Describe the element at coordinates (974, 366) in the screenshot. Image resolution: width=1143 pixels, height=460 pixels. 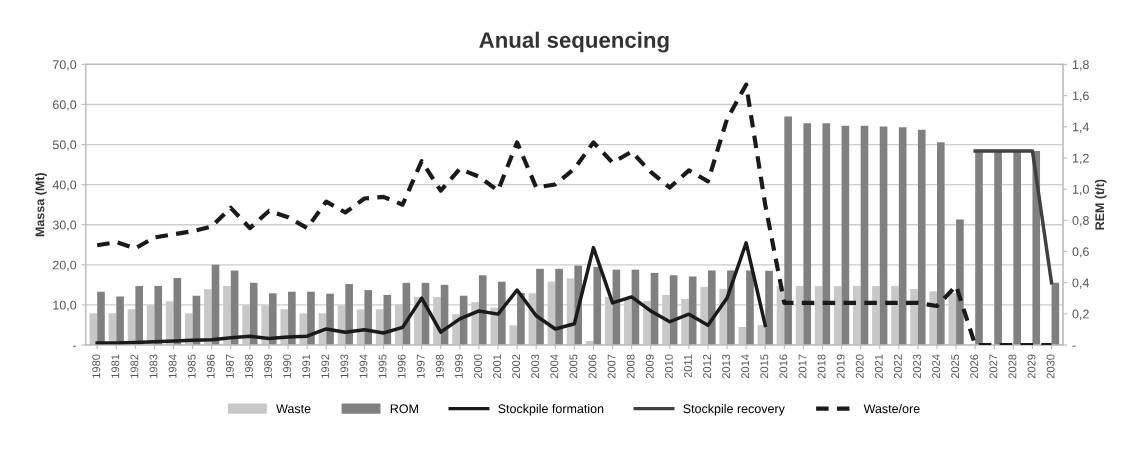
I see `x-tick-label: 2026` at that location.